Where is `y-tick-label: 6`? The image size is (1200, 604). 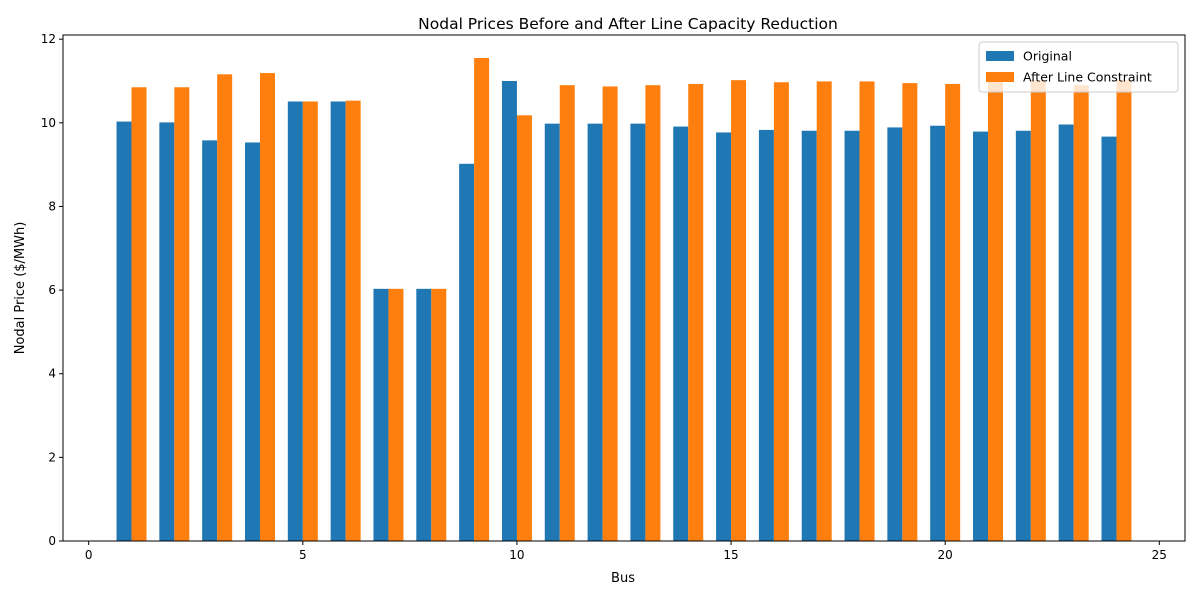
y-tick-label: 6 is located at coordinates (52, 290).